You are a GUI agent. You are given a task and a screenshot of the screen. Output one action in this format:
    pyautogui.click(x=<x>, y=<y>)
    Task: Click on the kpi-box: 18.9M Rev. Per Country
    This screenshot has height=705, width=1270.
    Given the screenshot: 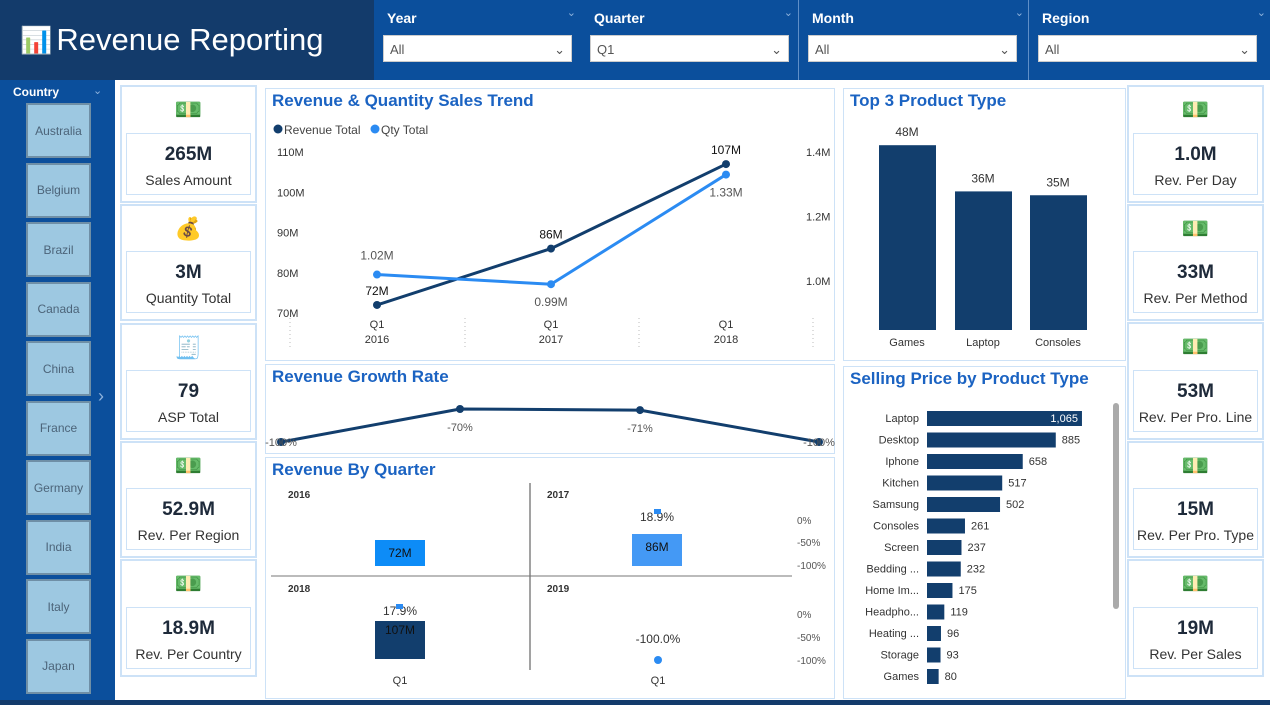 What is the action you would take?
    pyautogui.click(x=188, y=638)
    